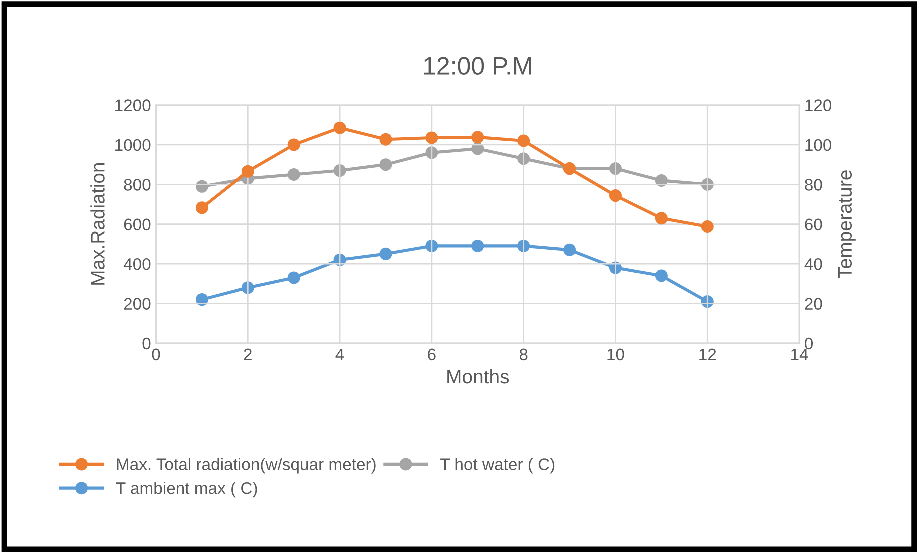  Describe the element at coordinates (137, 224) in the screenshot. I see `y-tick-label: 600` at that location.